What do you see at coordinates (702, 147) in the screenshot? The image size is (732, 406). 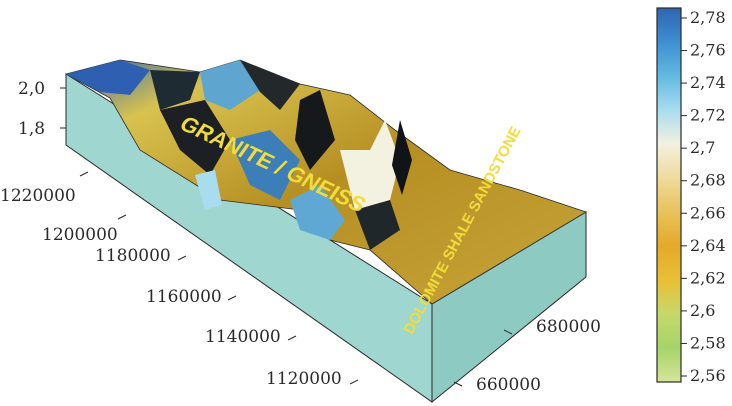 I see `colorbar-tick-label: 2,7` at bounding box center [702, 147].